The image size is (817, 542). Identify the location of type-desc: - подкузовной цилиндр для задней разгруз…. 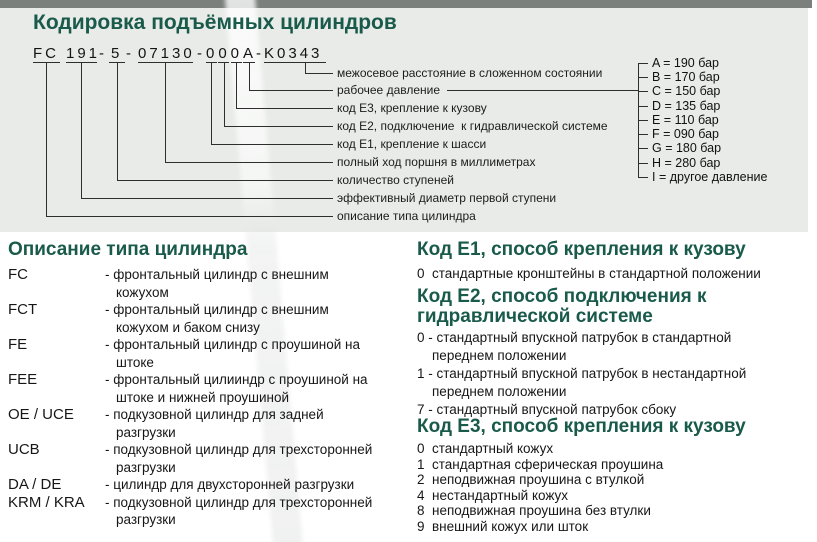
(214, 423).